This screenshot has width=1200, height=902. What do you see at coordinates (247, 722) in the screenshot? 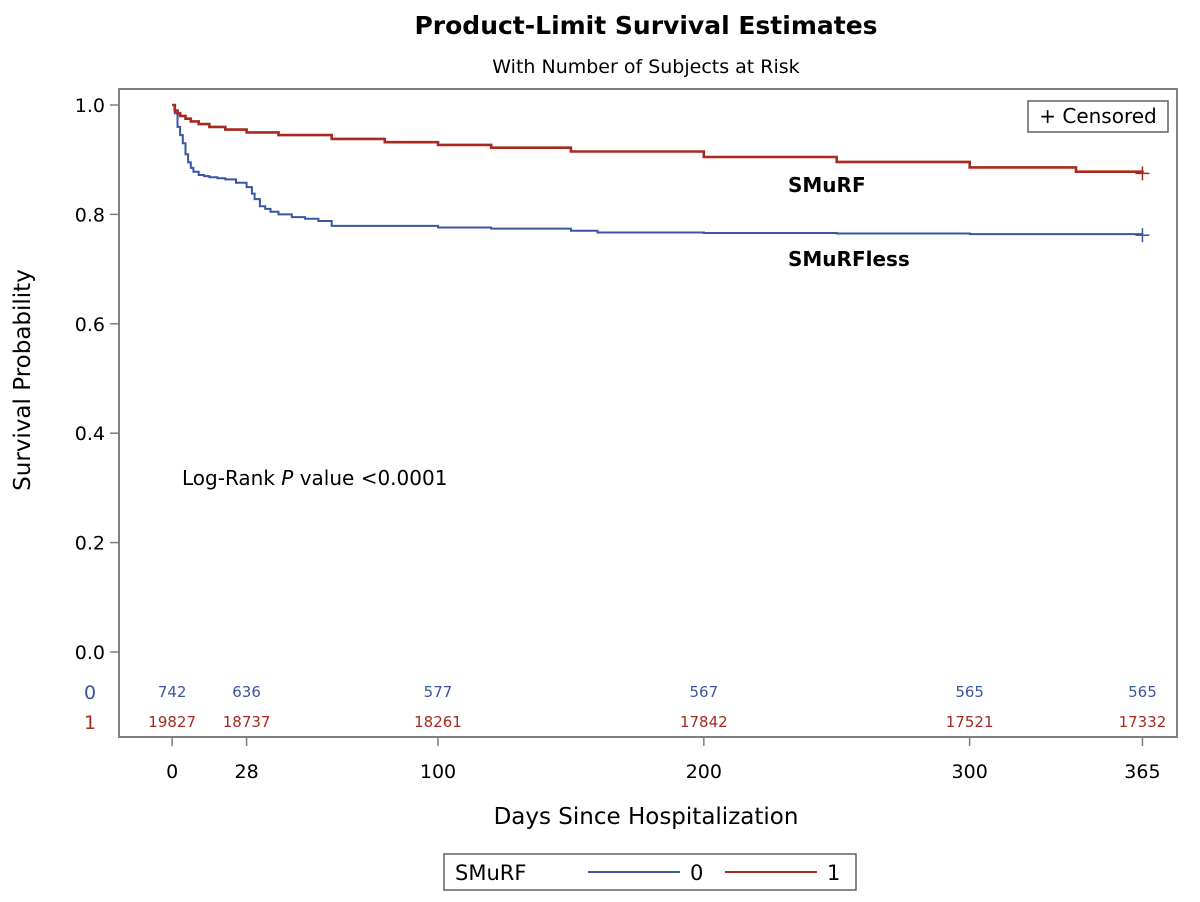
I see `at-risk-value: 18737` at bounding box center [247, 722].